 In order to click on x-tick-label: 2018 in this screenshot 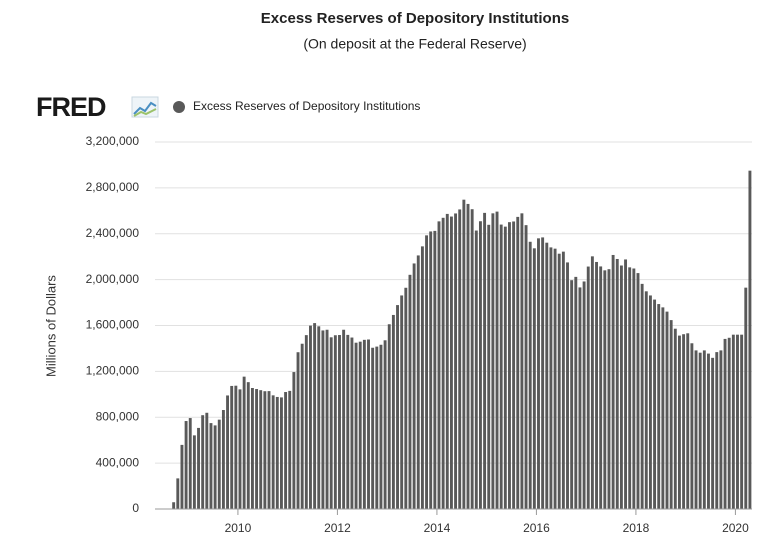, I will do `click(636, 528)`.